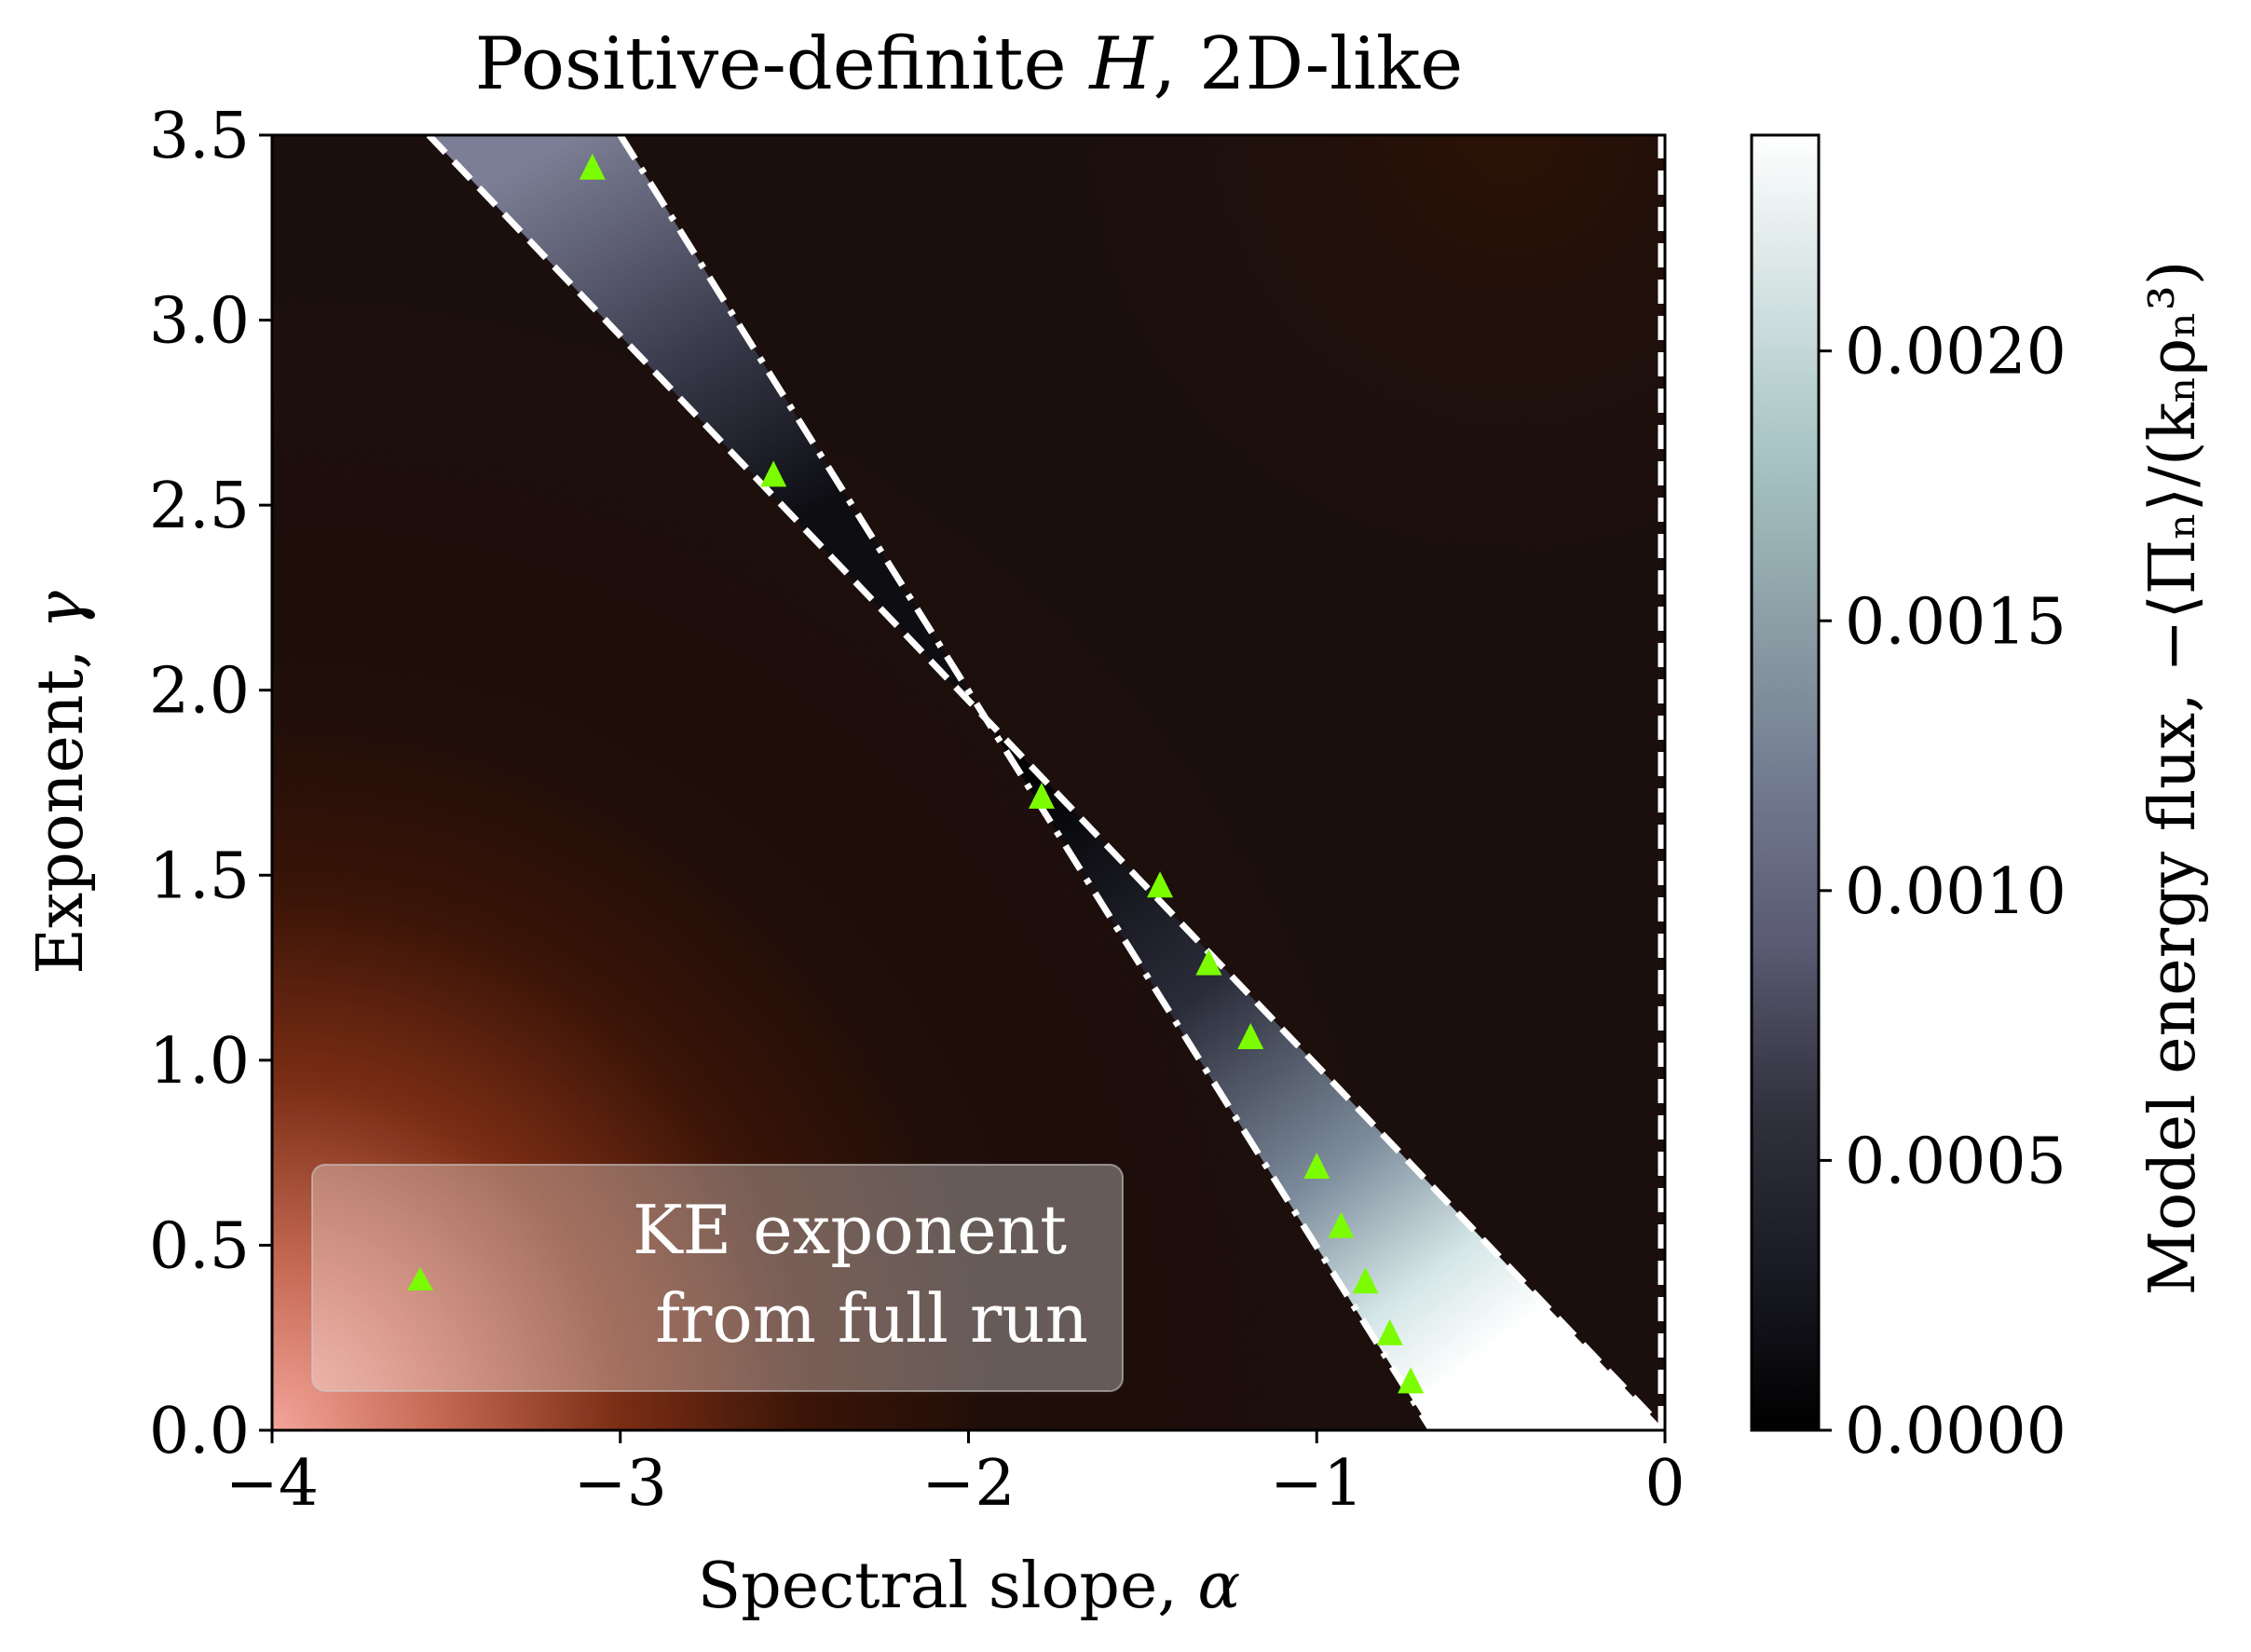 This screenshot has width=2251, height=1652. I want to click on colorbar, so click(1786, 782).